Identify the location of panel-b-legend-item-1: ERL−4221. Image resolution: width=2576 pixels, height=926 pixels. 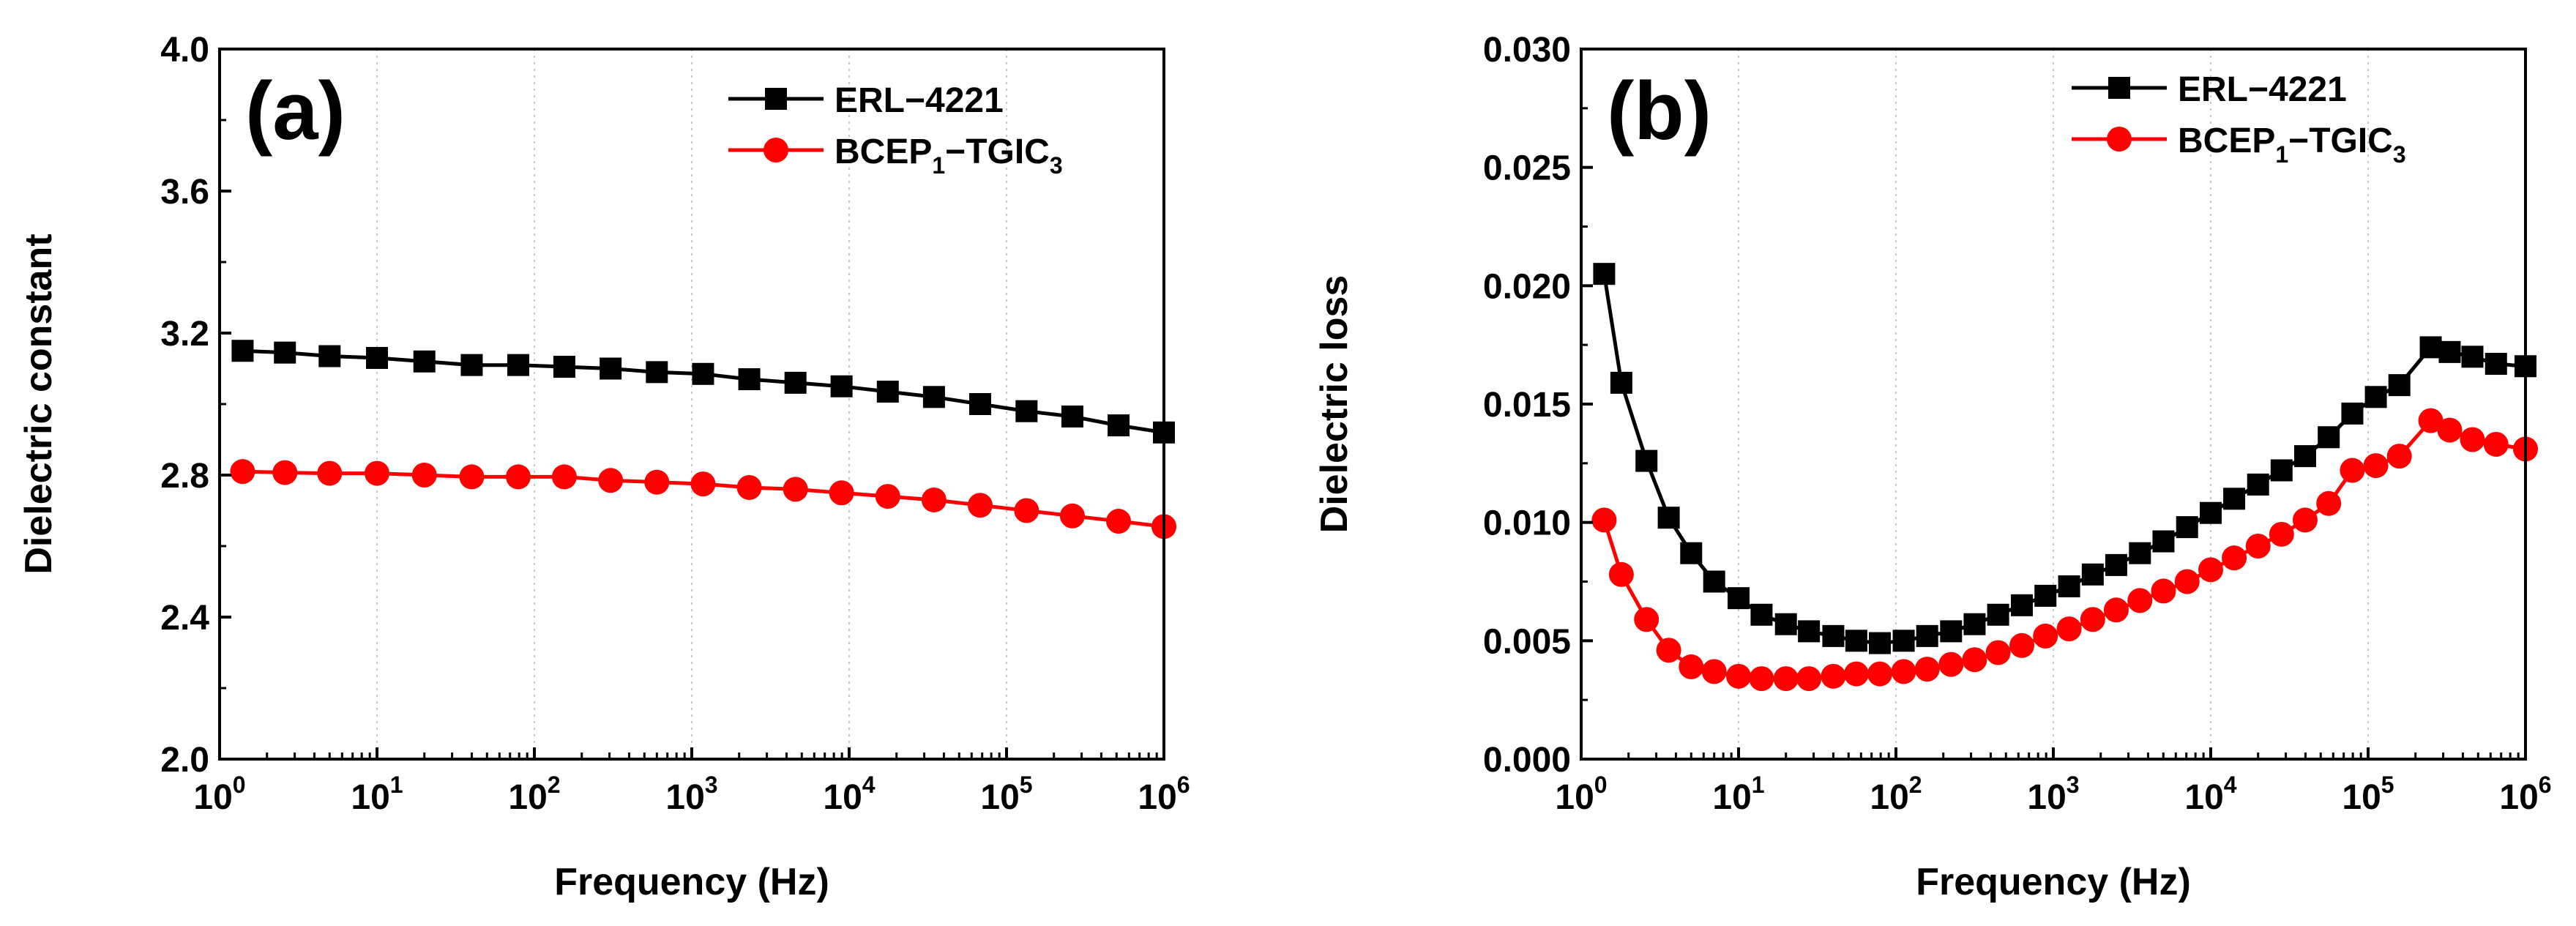
(2209, 90).